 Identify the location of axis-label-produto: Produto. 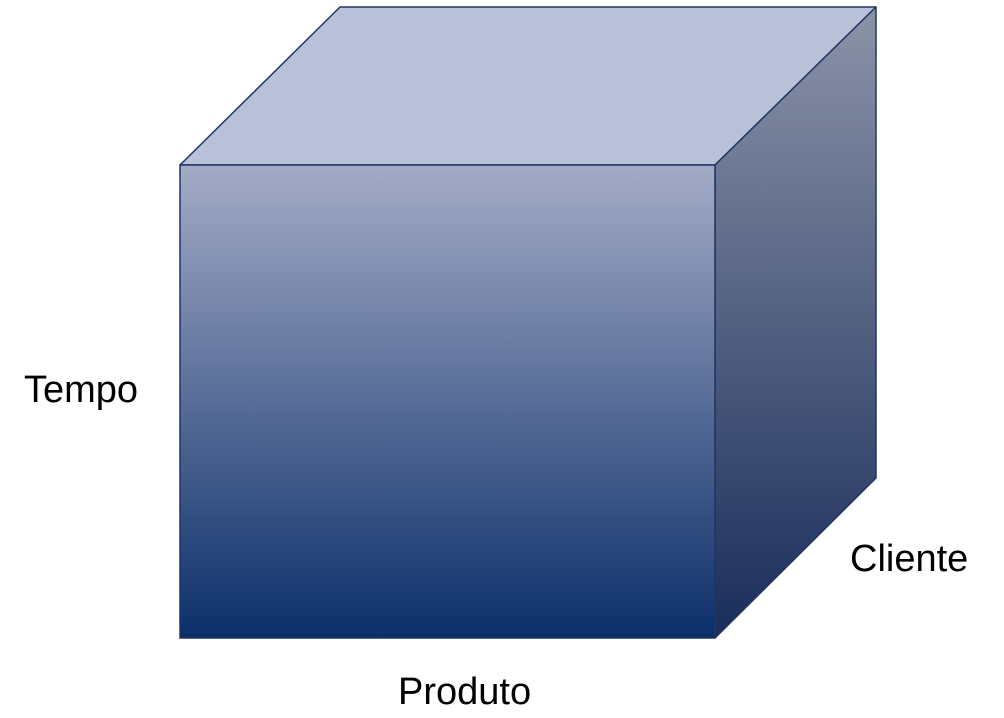
(465, 692).